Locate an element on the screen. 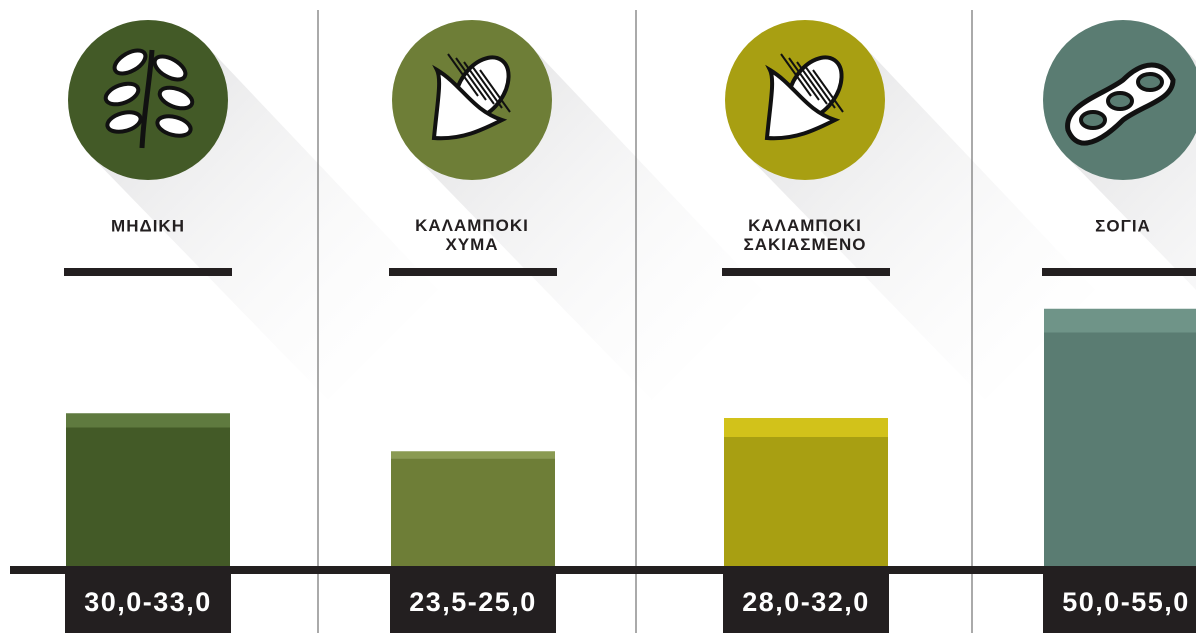  baseline is located at coordinates (603, 570).